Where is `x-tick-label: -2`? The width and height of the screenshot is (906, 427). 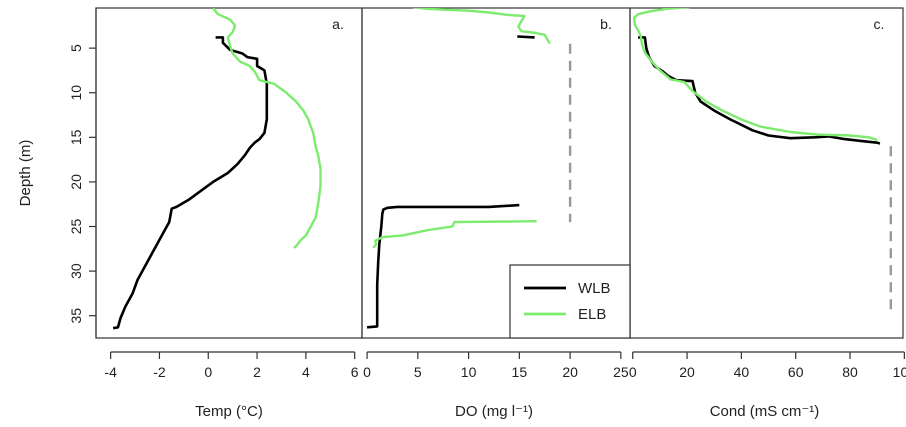 x-tick-label: -2 is located at coordinates (159, 372).